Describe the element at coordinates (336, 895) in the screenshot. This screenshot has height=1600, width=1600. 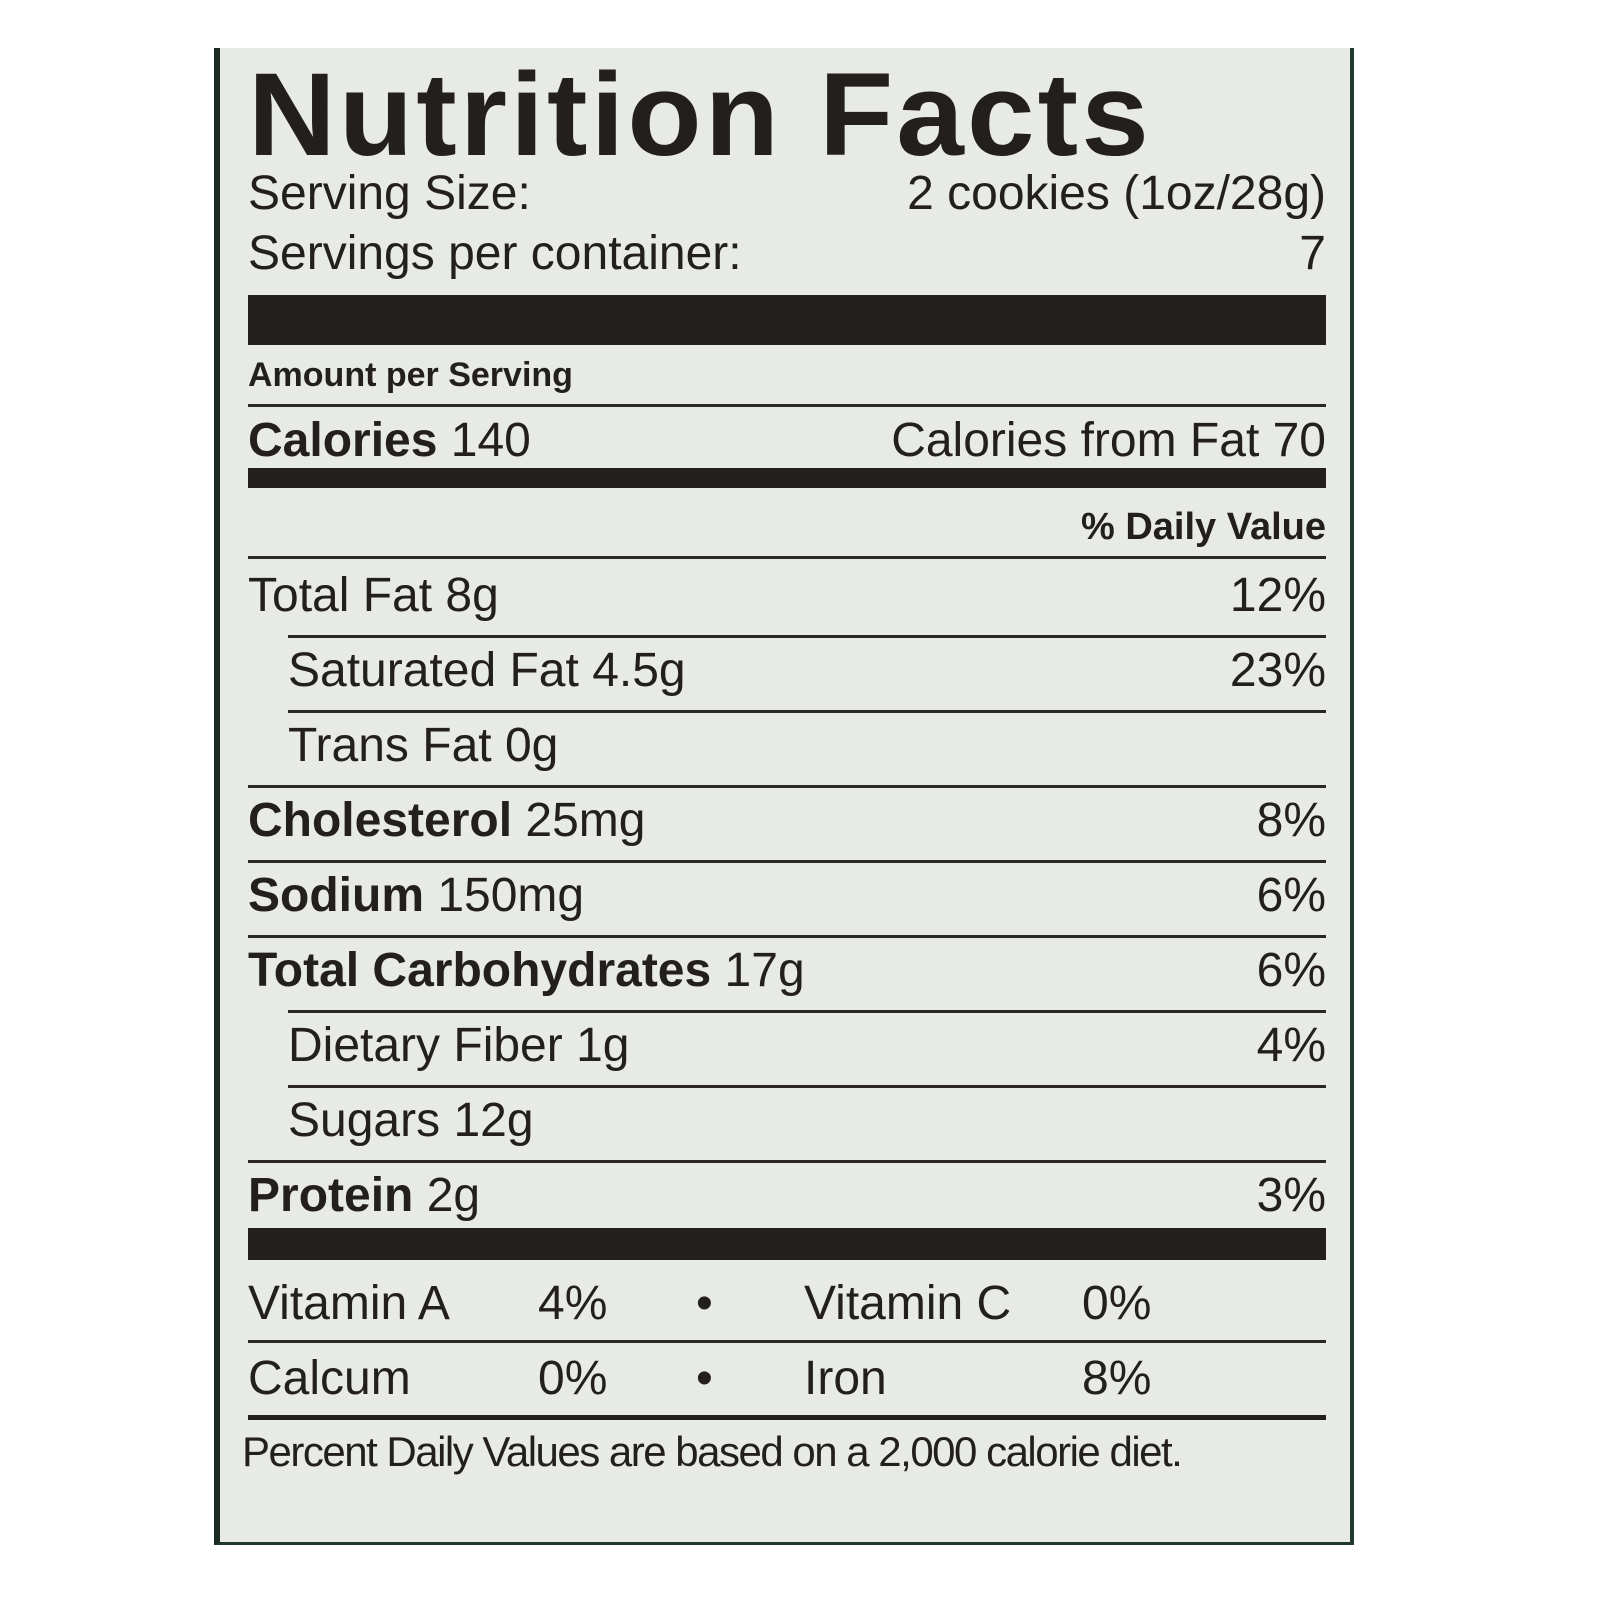
I see `nutrient-label: Sodium` at that location.